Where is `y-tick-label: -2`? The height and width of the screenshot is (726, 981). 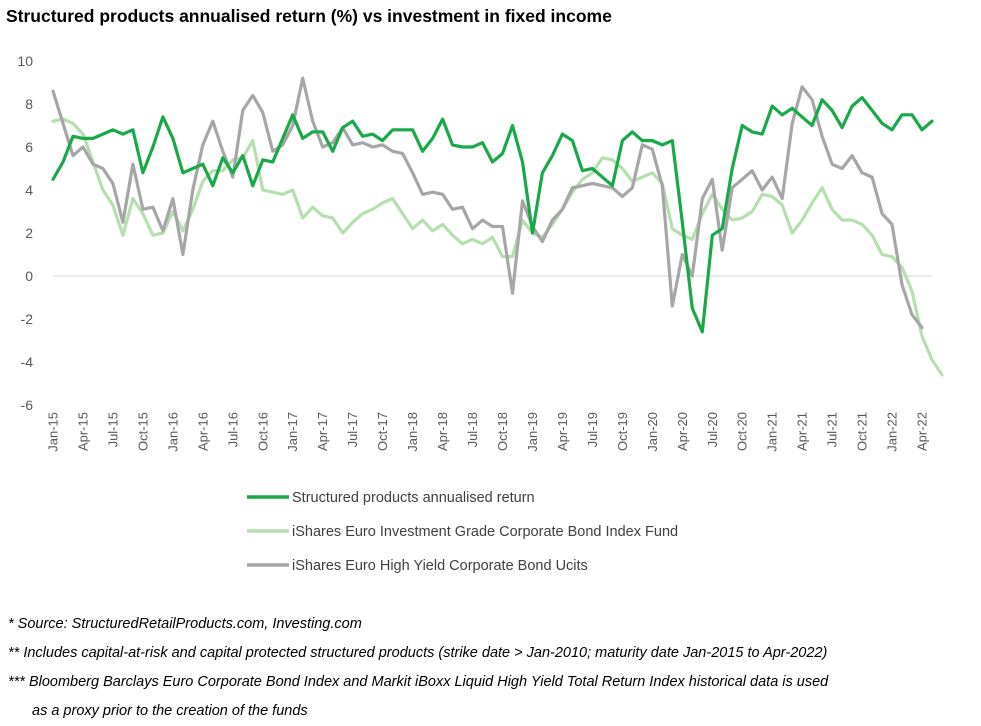
y-tick-label: -2 is located at coordinates (27, 319).